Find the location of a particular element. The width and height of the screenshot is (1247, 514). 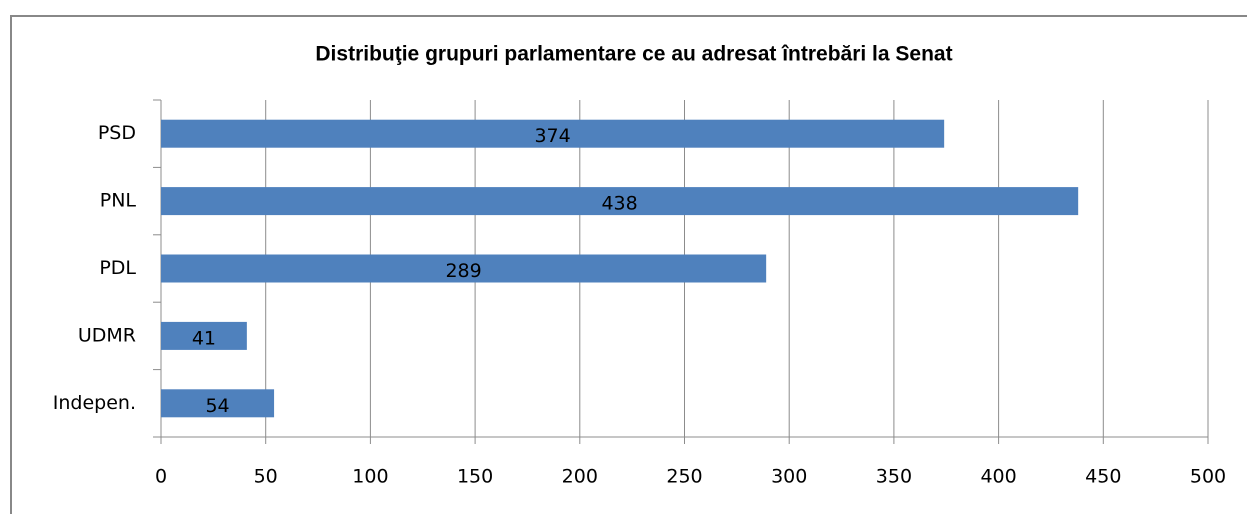

x-tick-label: 150 is located at coordinates (475, 477).